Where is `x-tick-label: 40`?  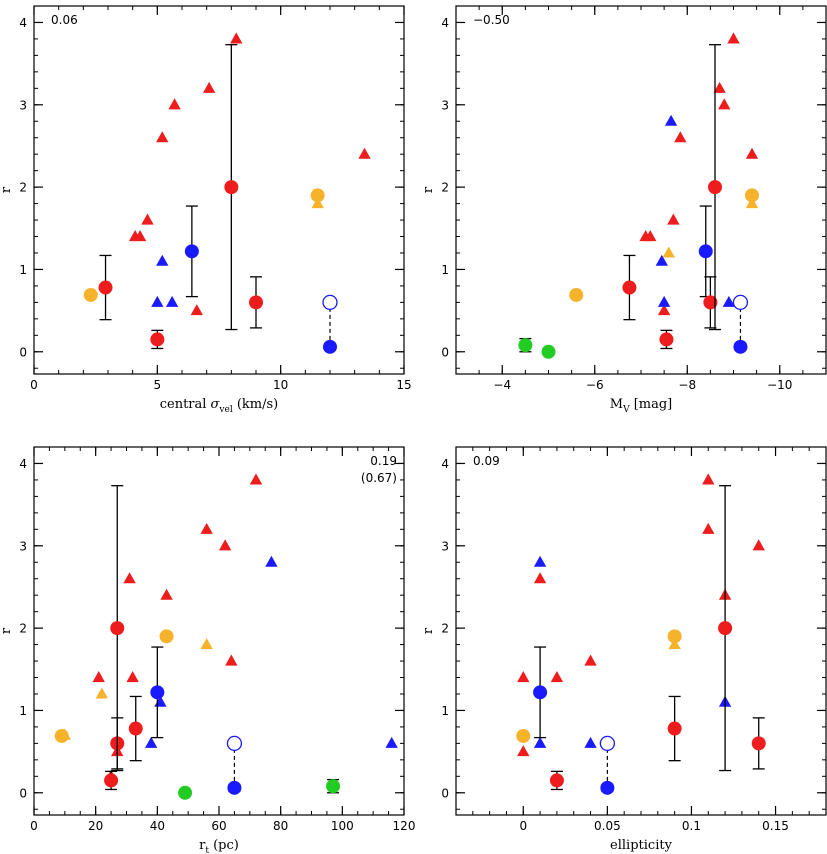 x-tick-label: 40 is located at coordinates (157, 826).